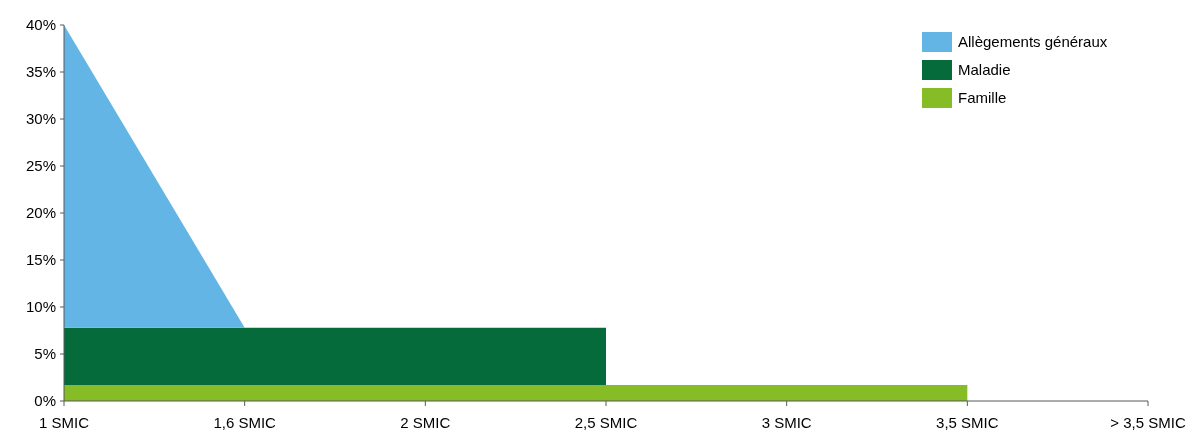  I want to click on y-tick-label: 0%, so click(45, 401).